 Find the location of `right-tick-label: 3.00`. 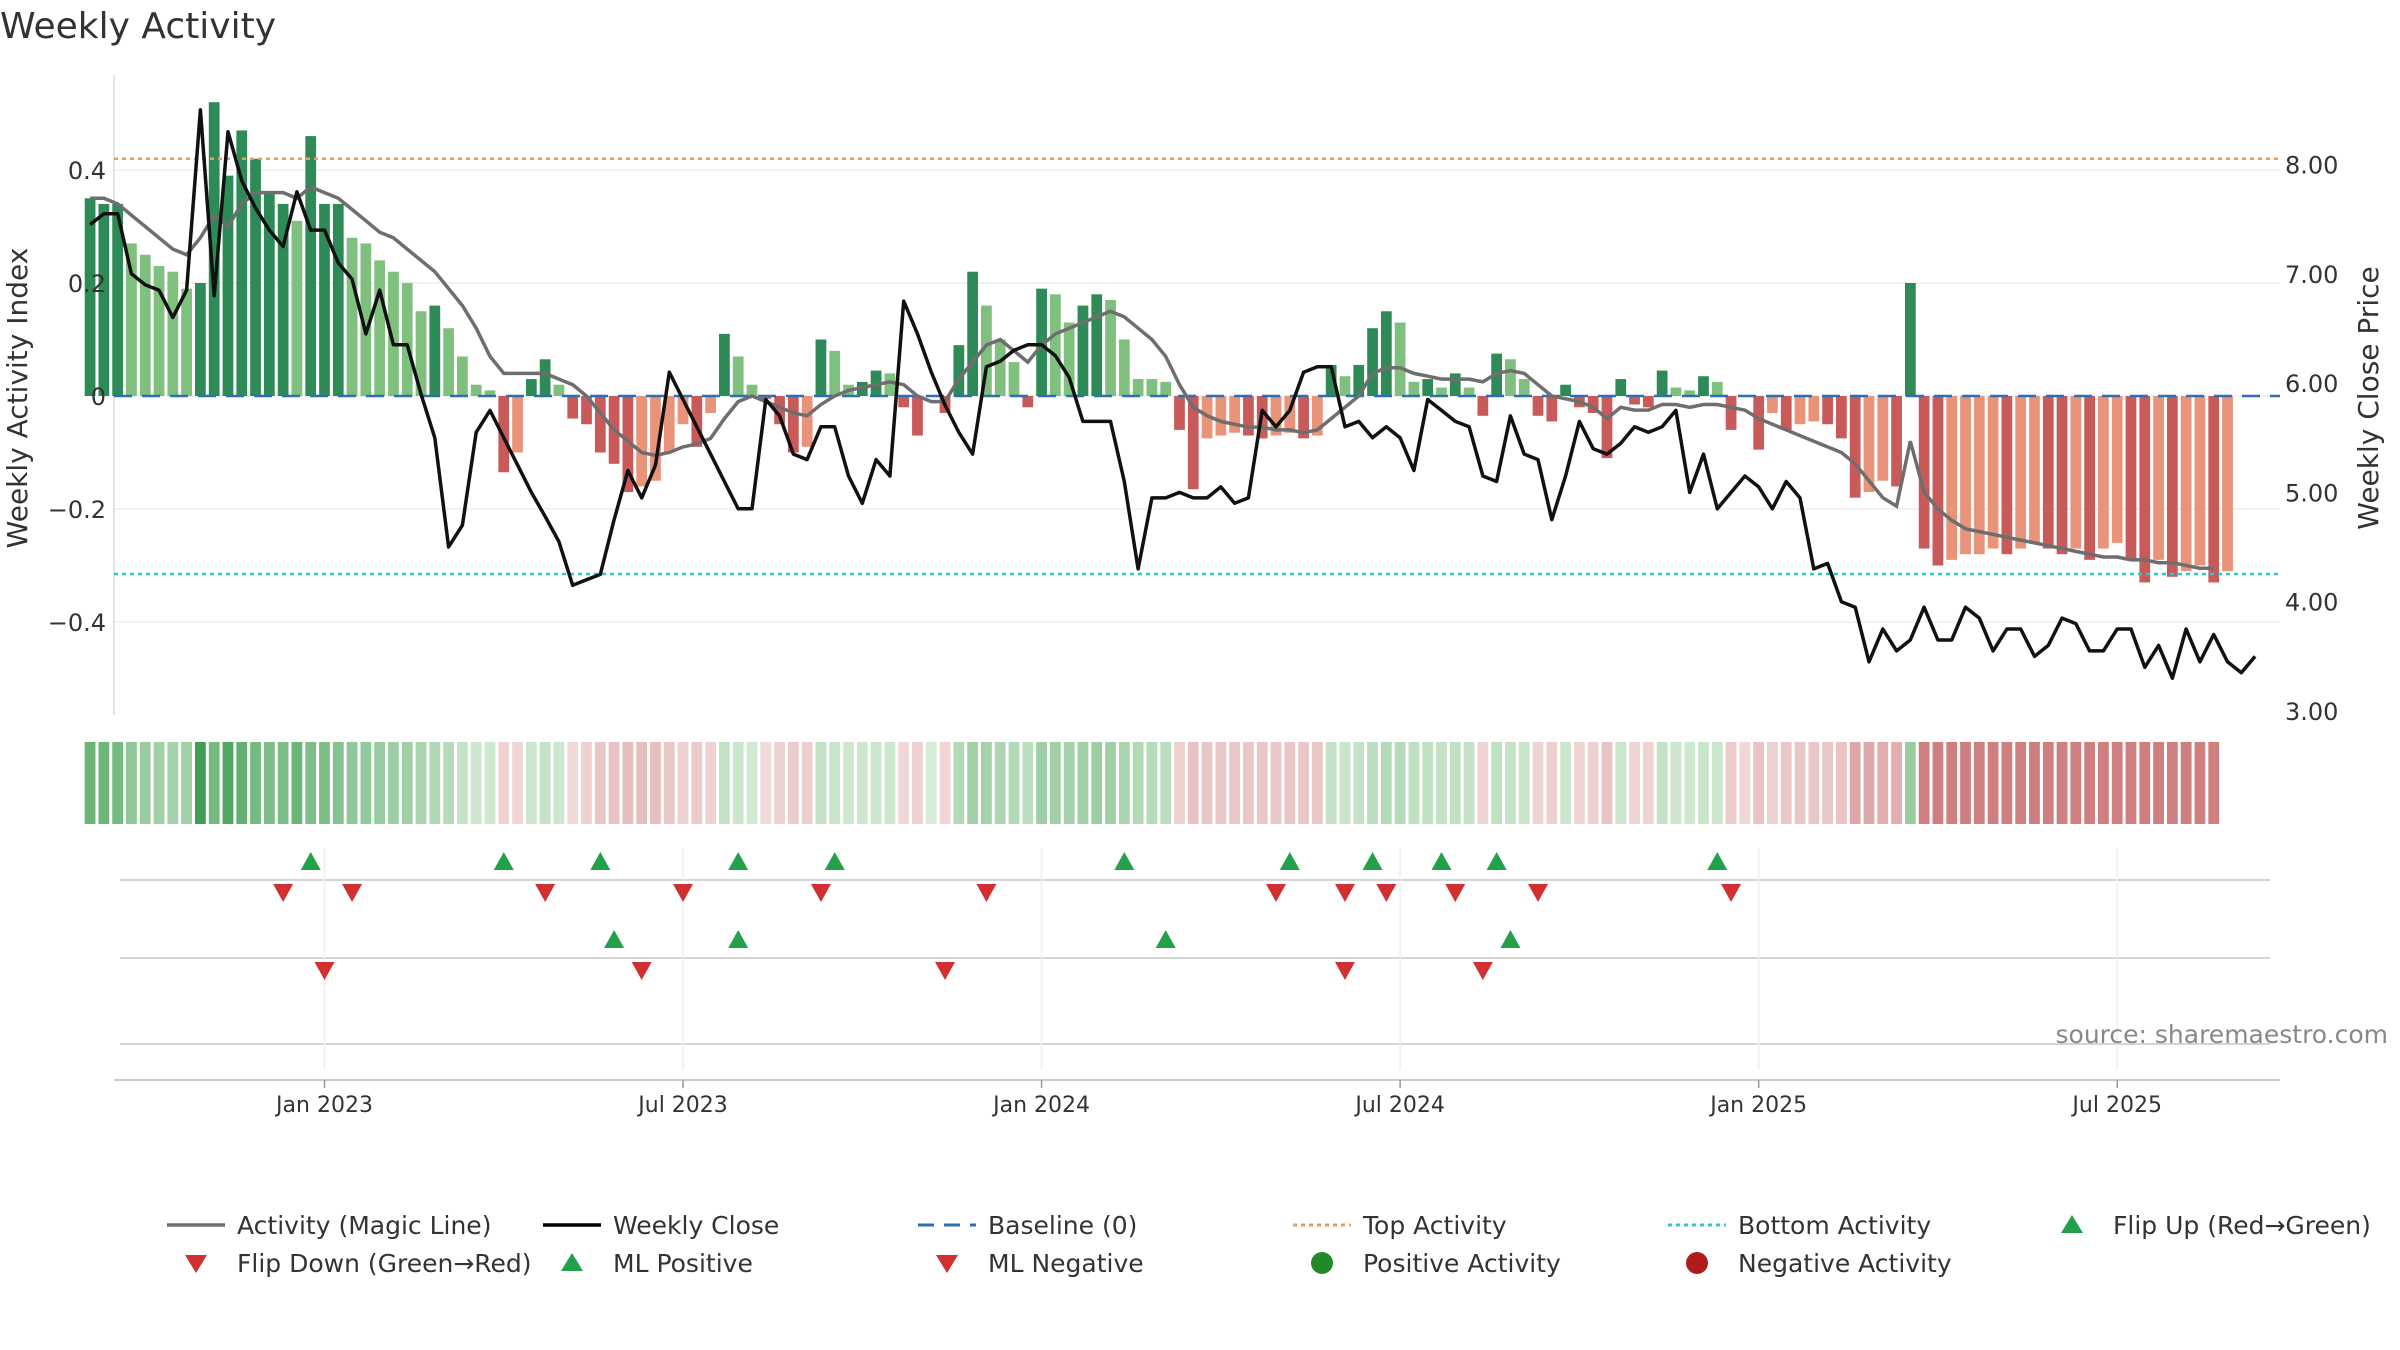

right-tick-label: 3.00 is located at coordinates (2311, 712).